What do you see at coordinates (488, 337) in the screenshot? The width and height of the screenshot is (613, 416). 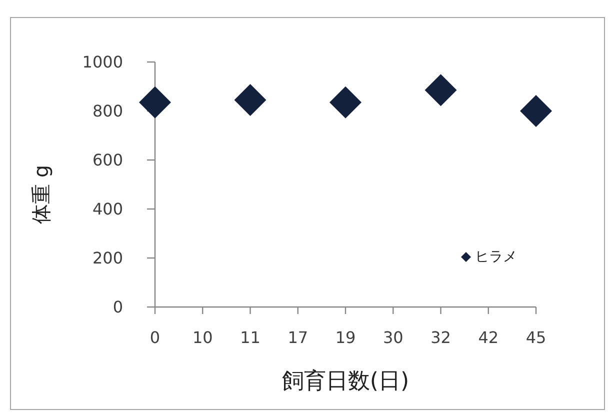 I see `x-tick-label: 42` at bounding box center [488, 337].